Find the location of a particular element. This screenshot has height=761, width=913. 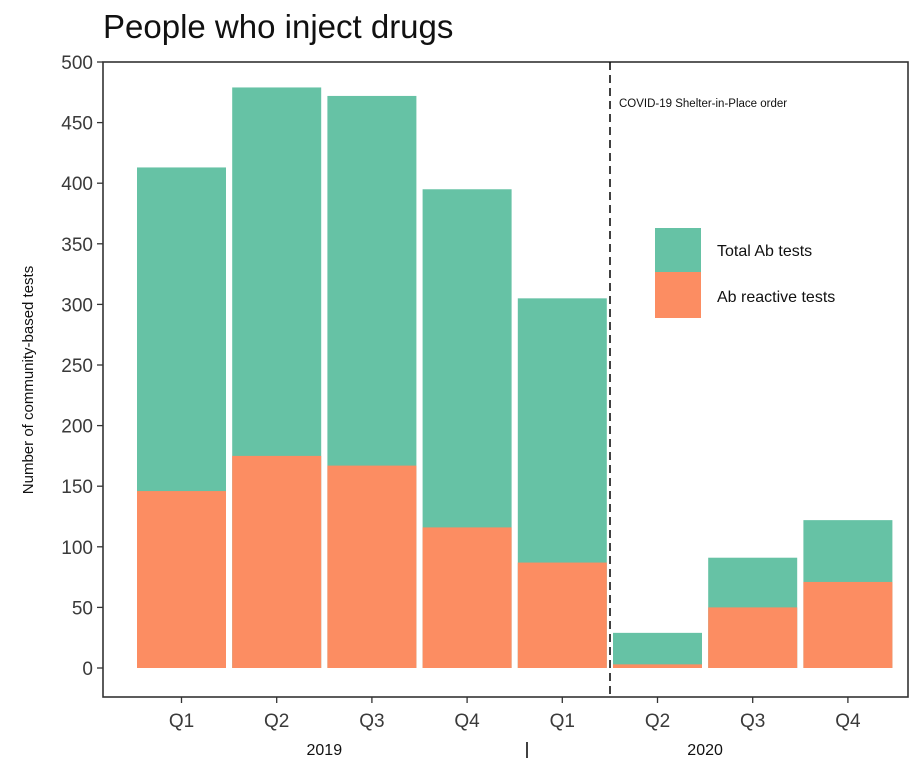

legend: Total Ab tests Ab reactive tests is located at coordinates (745, 273).